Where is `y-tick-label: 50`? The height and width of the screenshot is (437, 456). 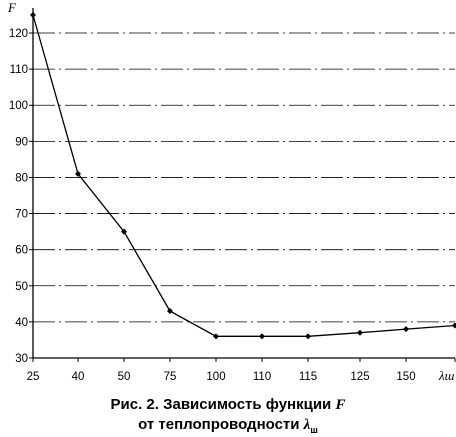 y-tick-label: 50 is located at coordinates (21, 287).